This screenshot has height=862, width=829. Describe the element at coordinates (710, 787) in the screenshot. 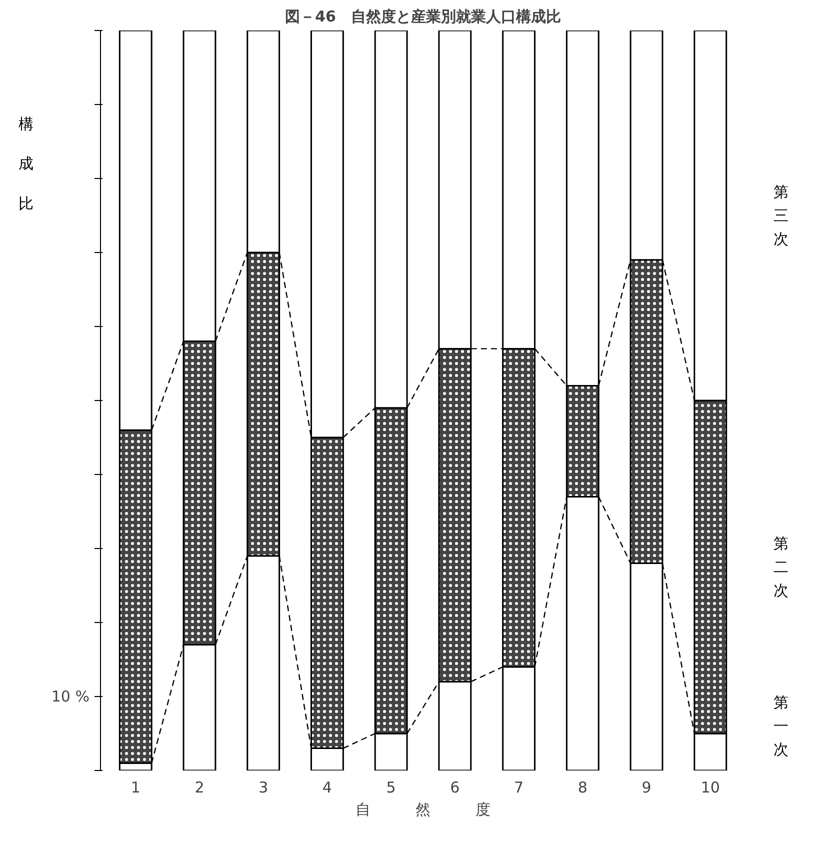

I see `x-tick-label: 10` at that location.